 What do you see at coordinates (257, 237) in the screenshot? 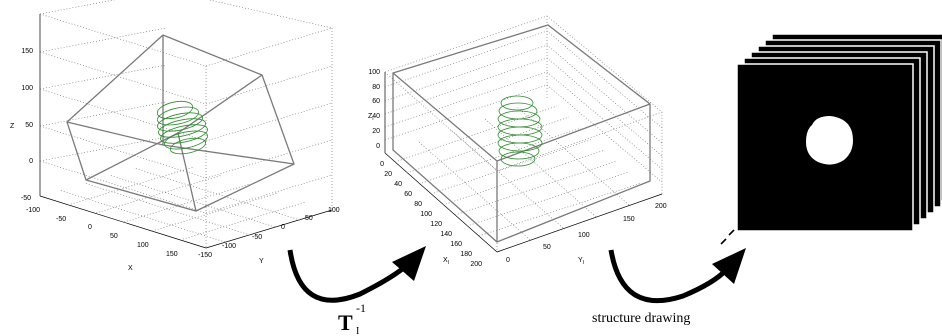
I see `left-y-tick: -50` at bounding box center [257, 237].